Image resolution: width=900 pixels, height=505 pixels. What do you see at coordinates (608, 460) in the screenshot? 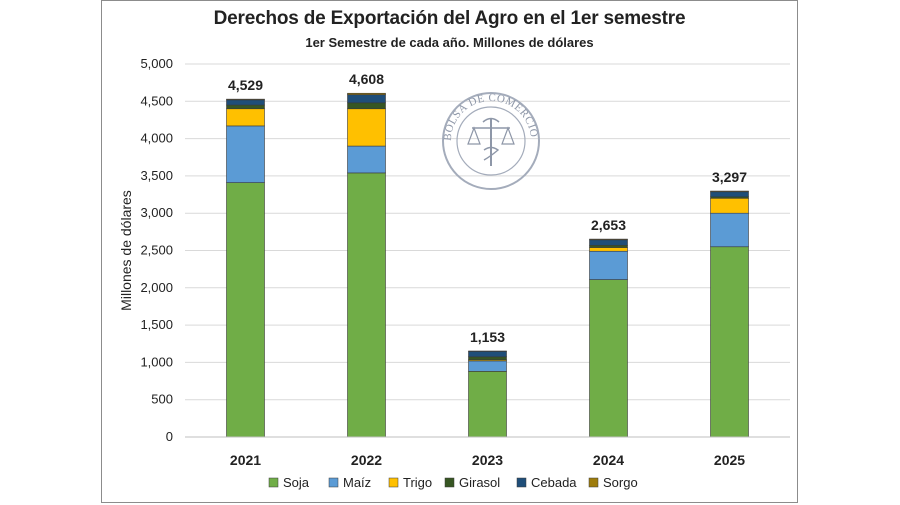
I see `x-tick-label: 2024` at bounding box center [608, 460].